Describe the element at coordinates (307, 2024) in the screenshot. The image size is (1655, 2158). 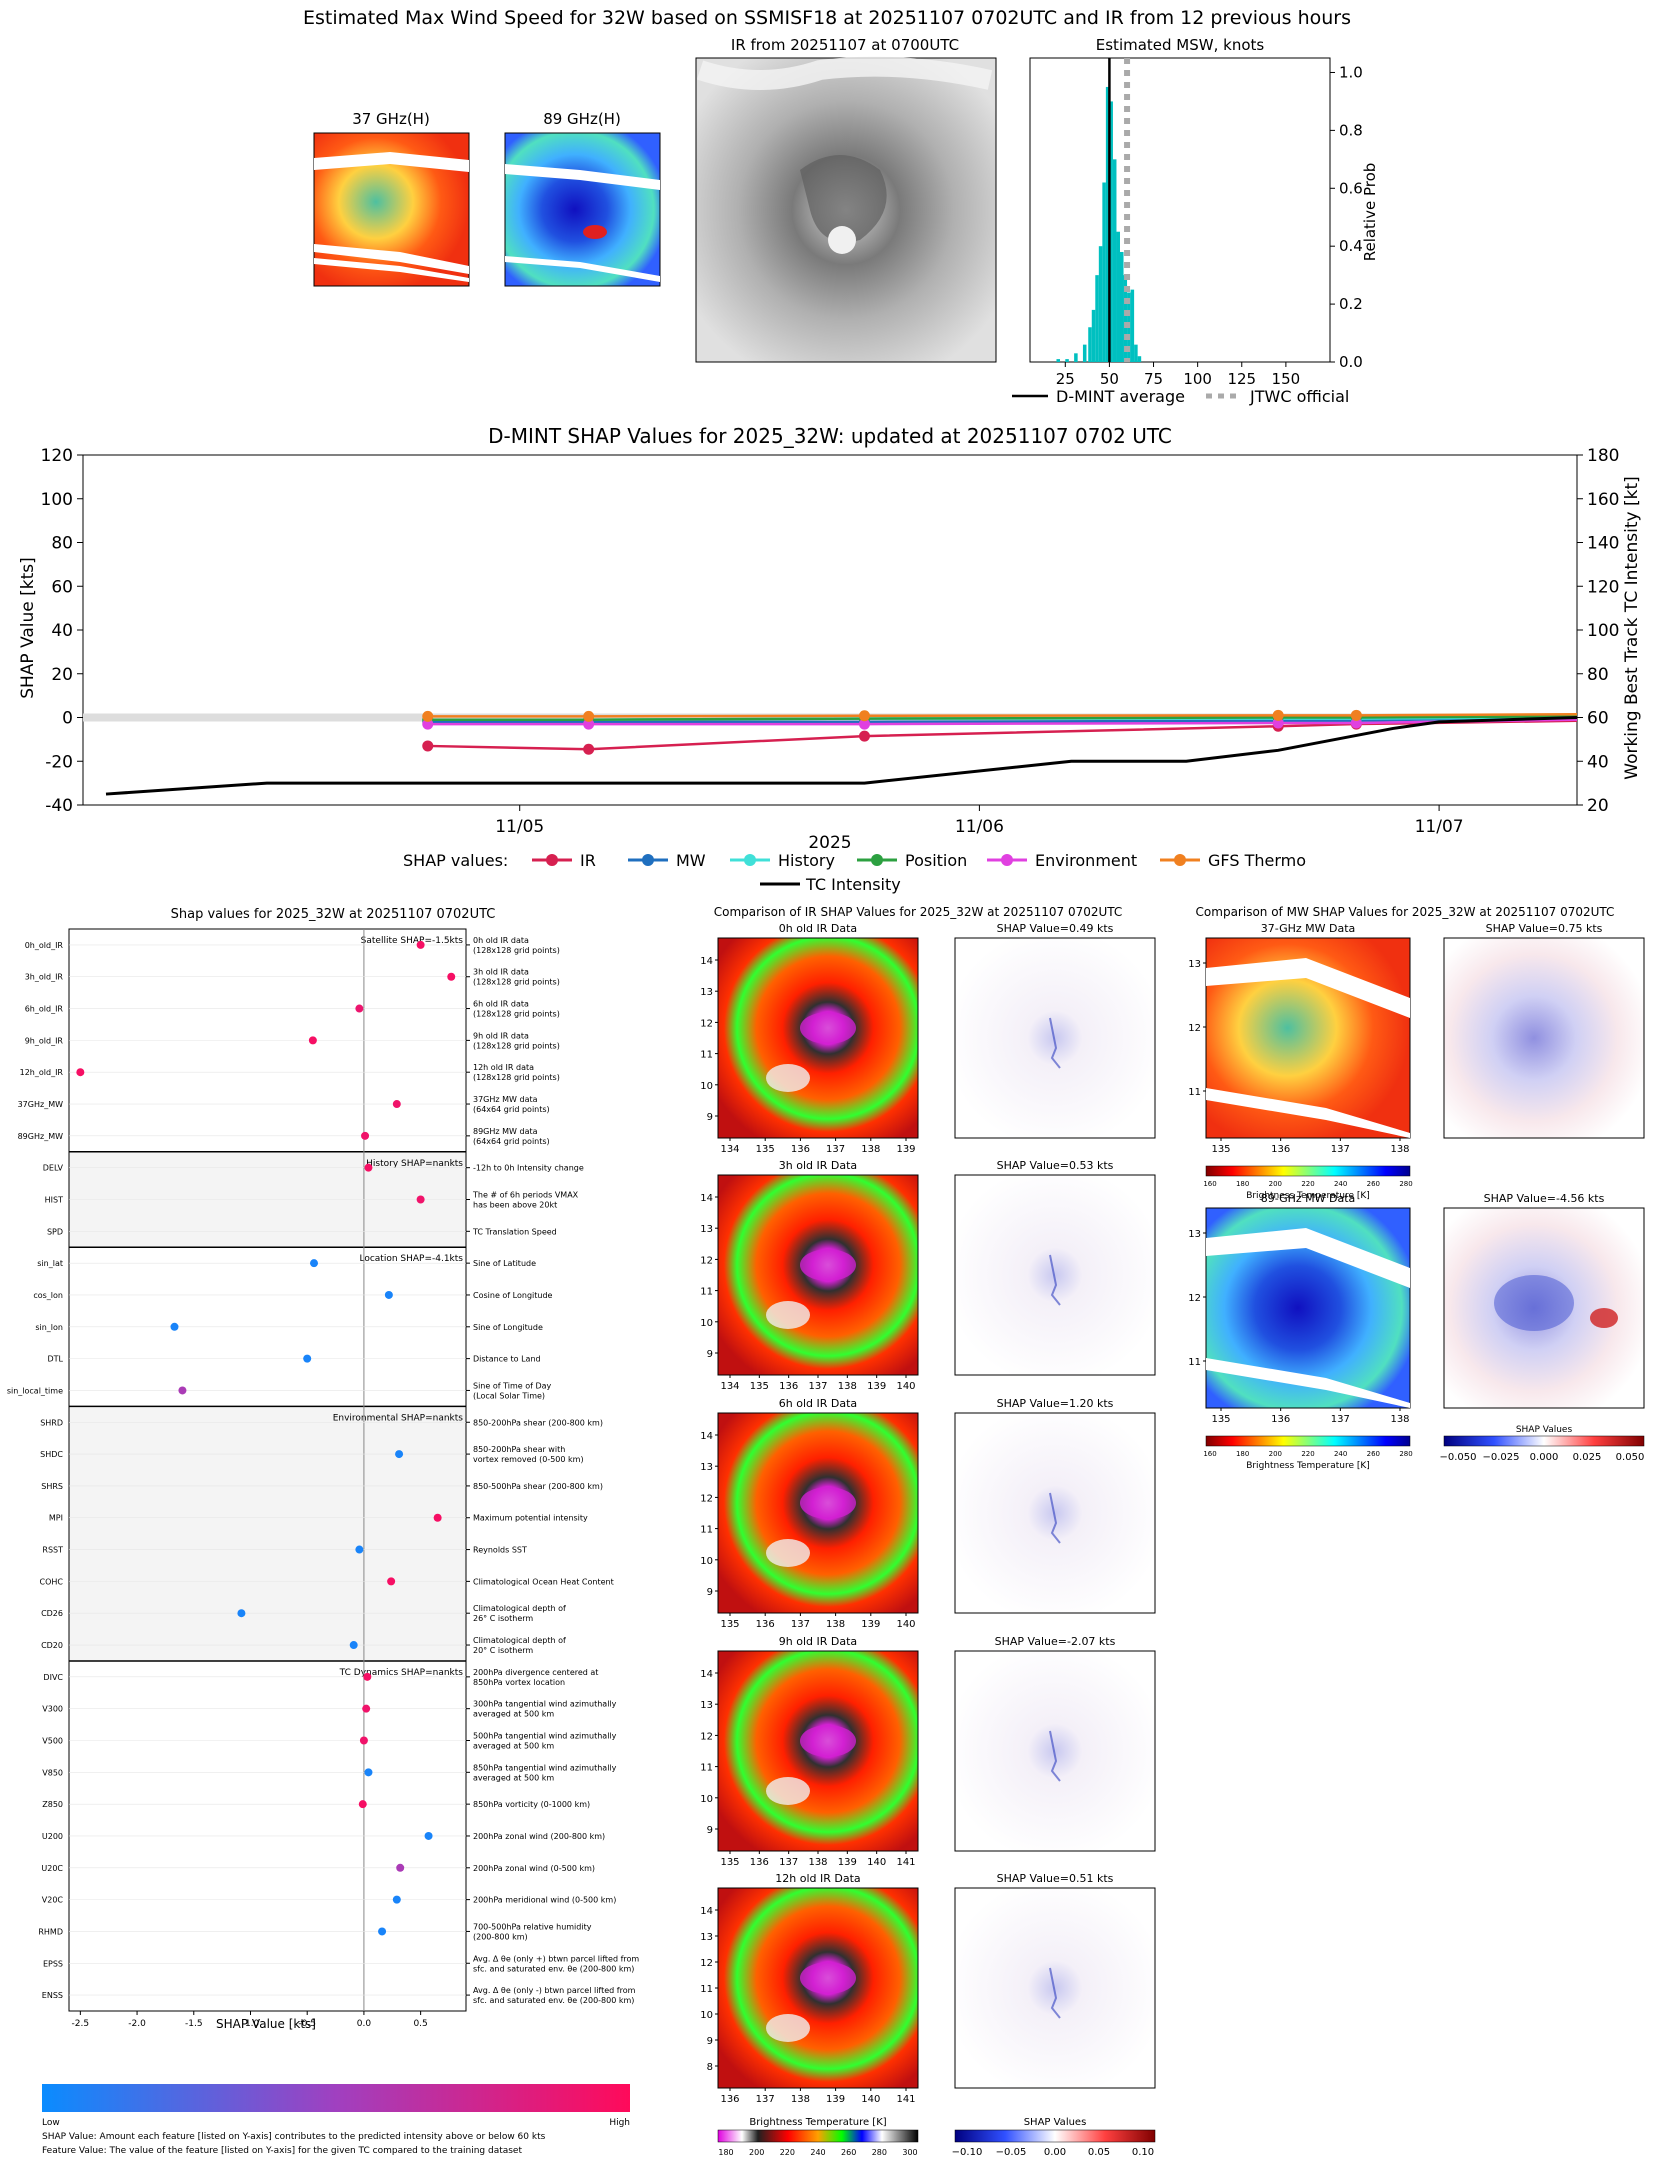
I see `feature-xtick-label: -0.5` at that location.